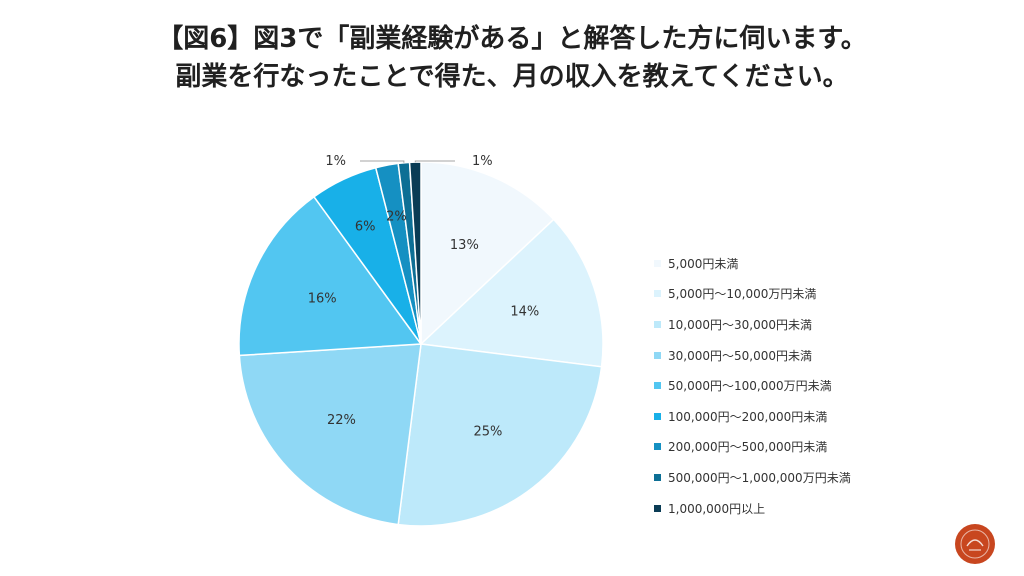  Describe the element at coordinates (524, 311) in the screenshot. I see `slice-label-1: 14%` at that location.